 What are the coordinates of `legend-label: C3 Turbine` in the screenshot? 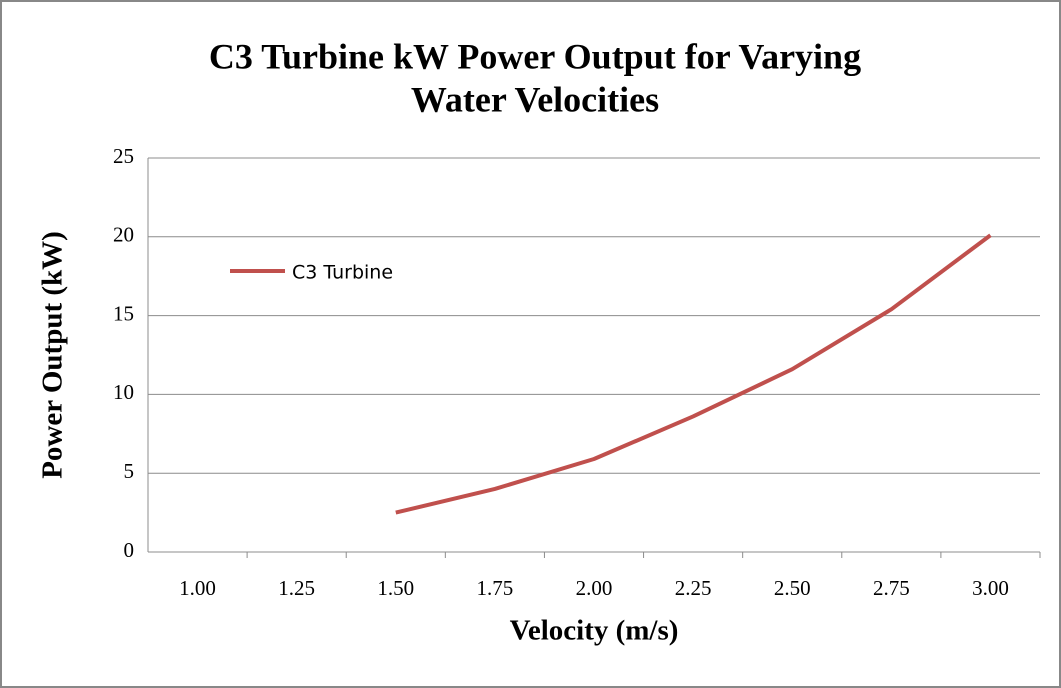 It's located at (342, 273).